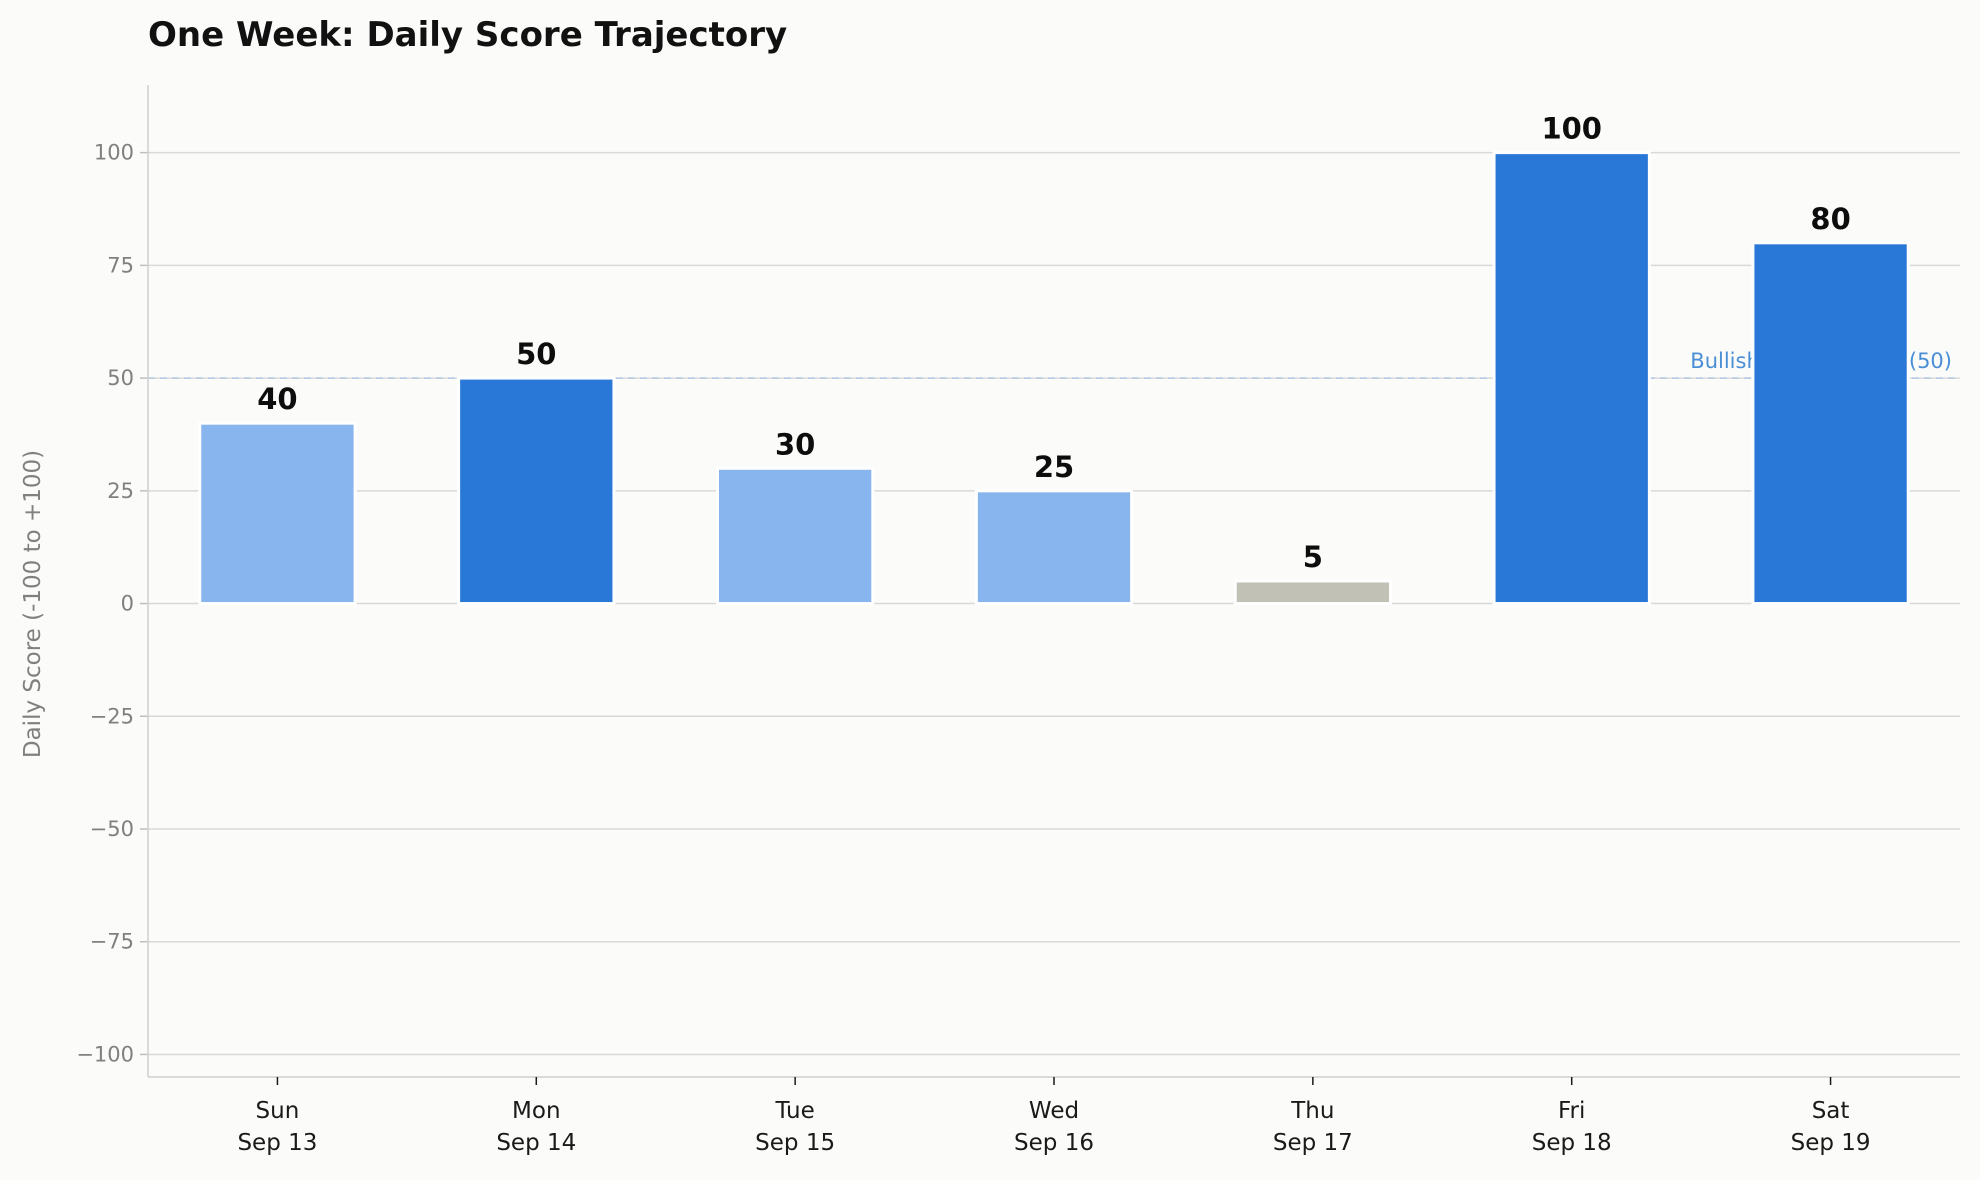  Describe the element at coordinates (277, 399) in the screenshot. I see `bar-value-label: 40` at that location.